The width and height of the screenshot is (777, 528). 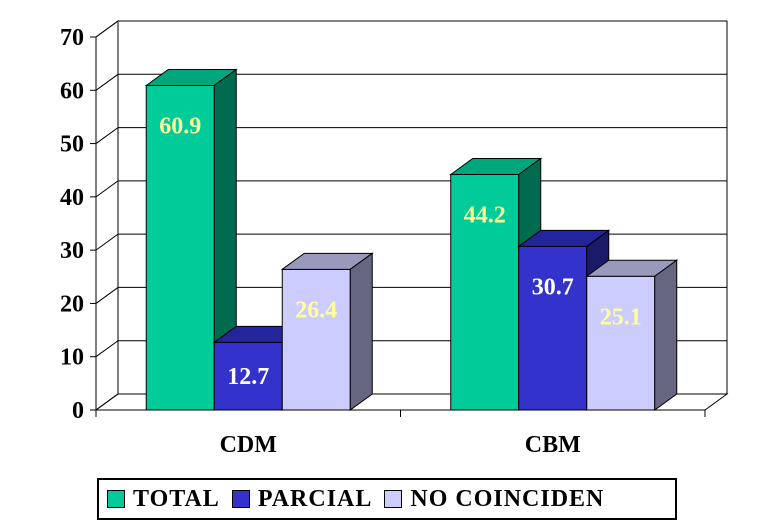 I want to click on legend-label: NO COINCIDEN, so click(x=507, y=498).